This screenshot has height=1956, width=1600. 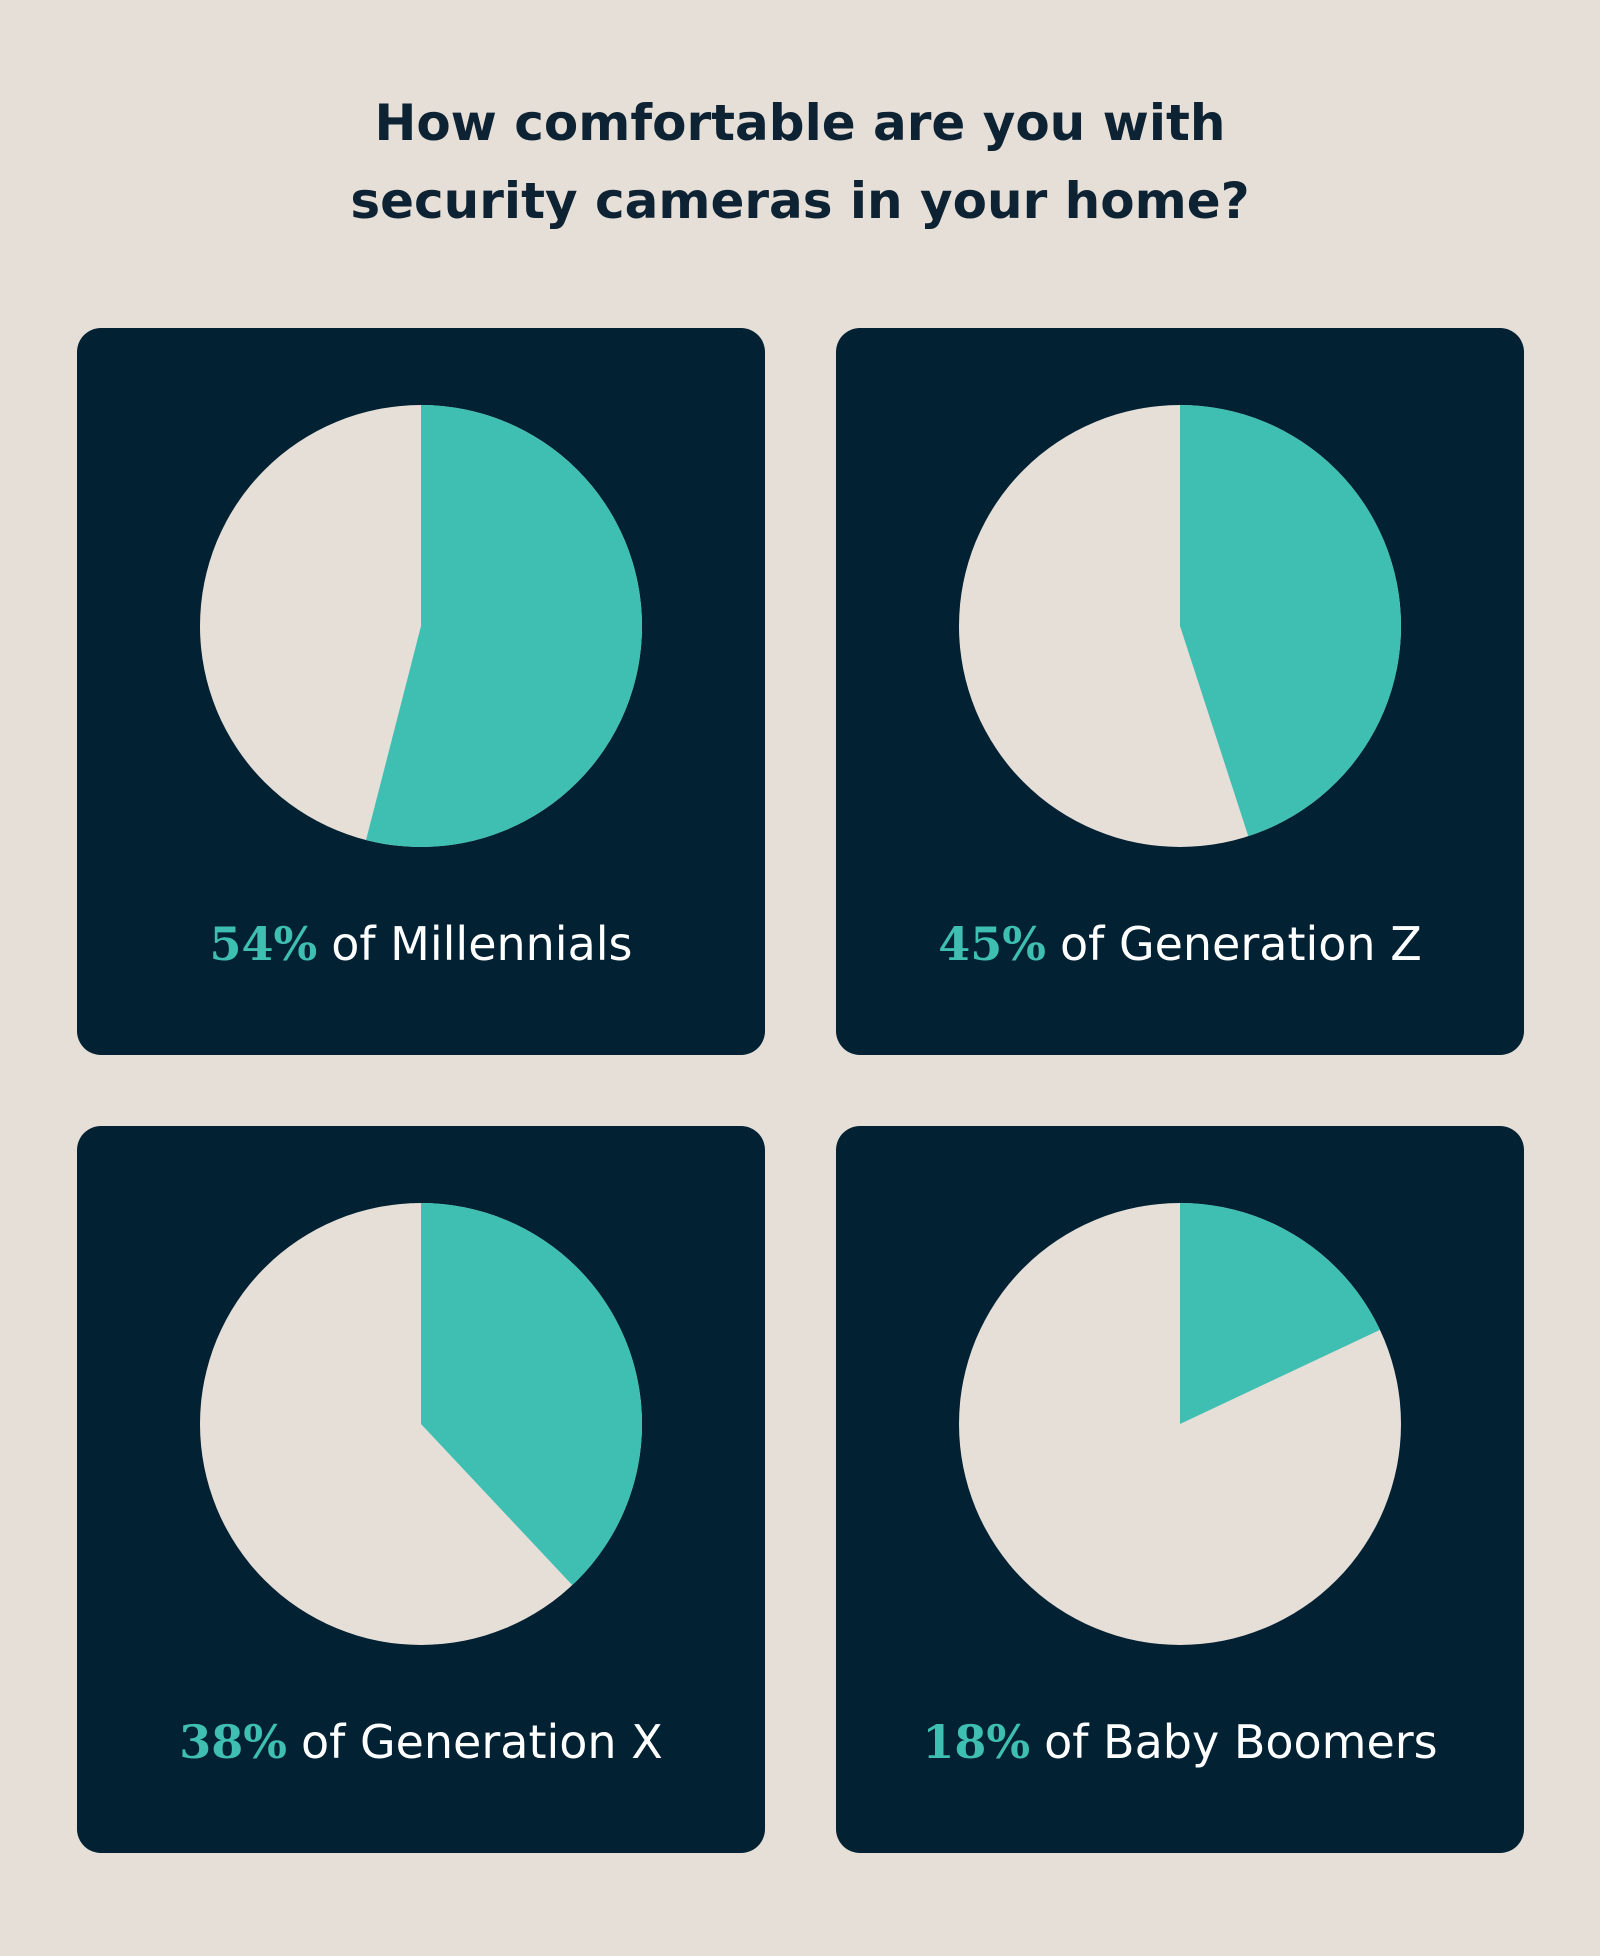 What do you see at coordinates (482, 1742) in the screenshot?
I see `category-label: of Generation X` at bounding box center [482, 1742].